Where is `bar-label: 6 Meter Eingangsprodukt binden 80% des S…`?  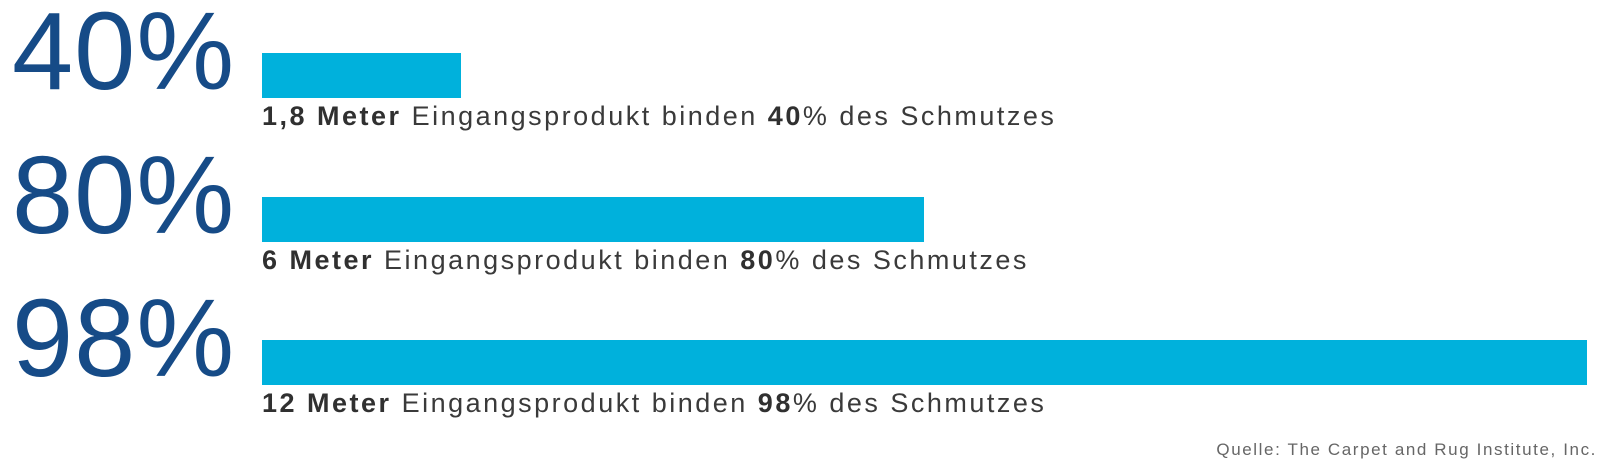 bar-label: 6 Meter Eingangsprodukt binden 80% des S… is located at coordinates (645, 260).